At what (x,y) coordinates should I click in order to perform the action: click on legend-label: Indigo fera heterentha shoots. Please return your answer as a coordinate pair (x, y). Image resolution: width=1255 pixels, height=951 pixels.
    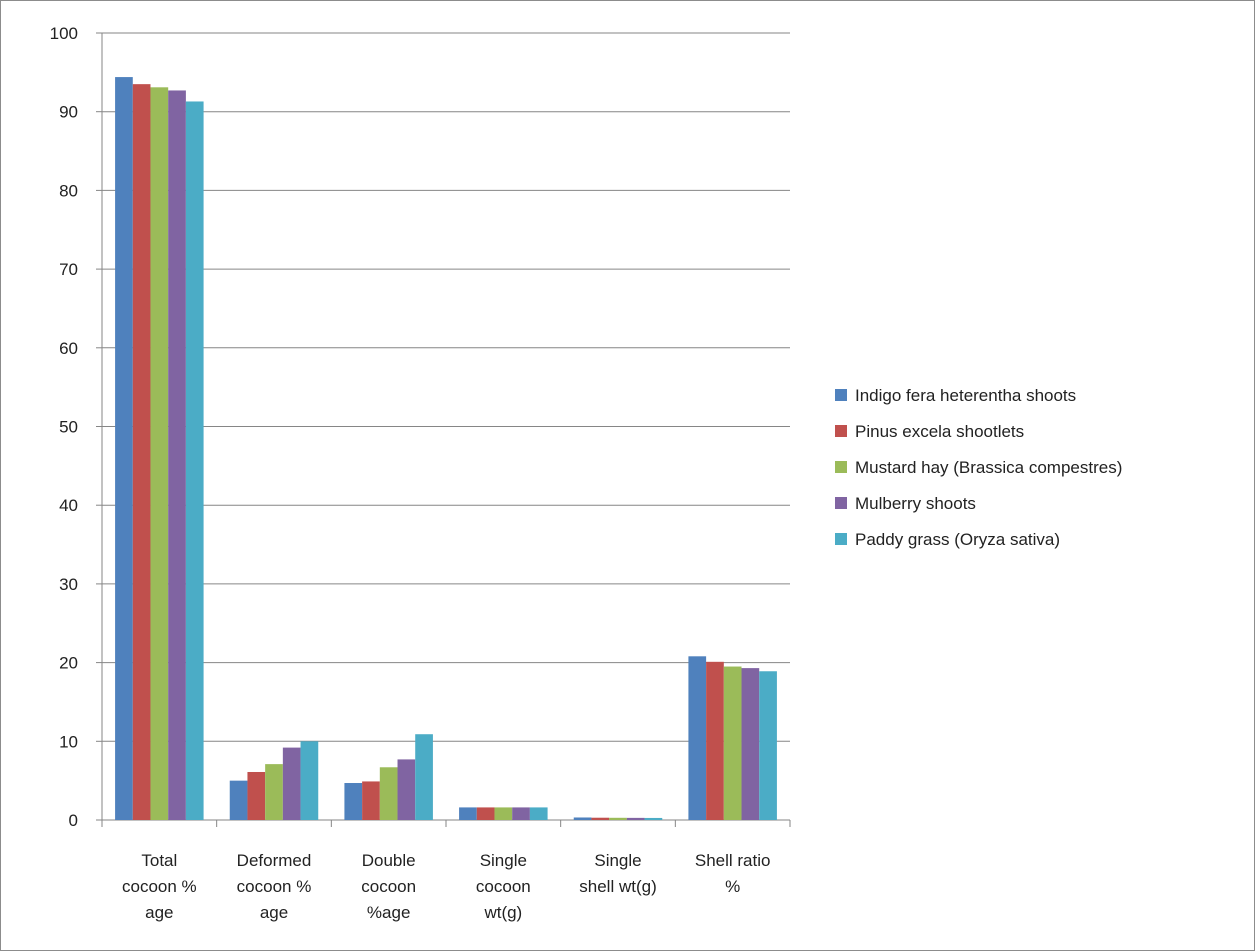
    Looking at the image, I should click on (965, 395).